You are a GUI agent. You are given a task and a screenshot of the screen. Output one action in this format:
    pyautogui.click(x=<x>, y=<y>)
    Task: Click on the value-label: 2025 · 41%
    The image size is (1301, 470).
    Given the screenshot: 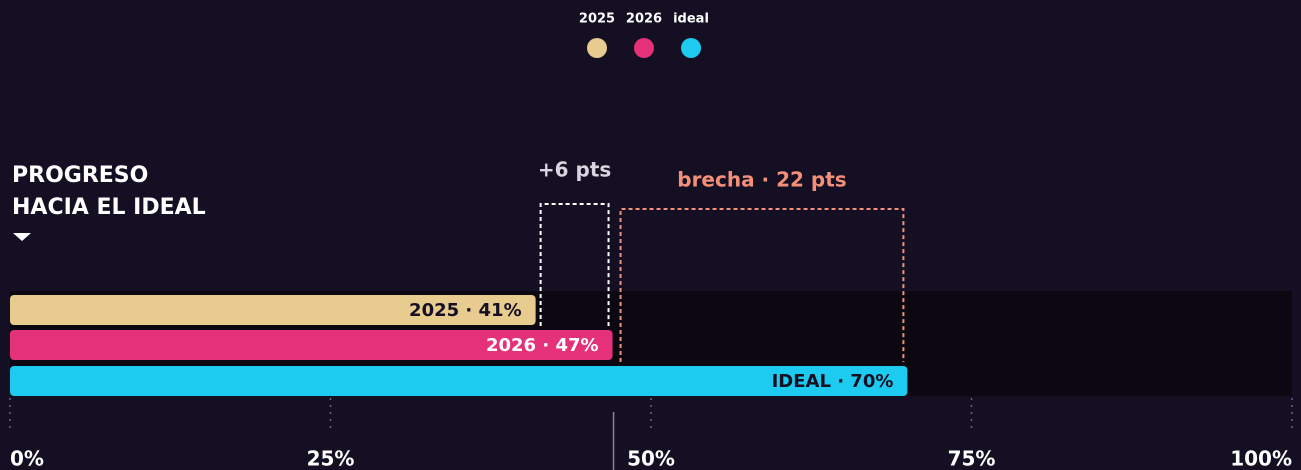 What is the action you would take?
    pyautogui.click(x=465, y=310)
    